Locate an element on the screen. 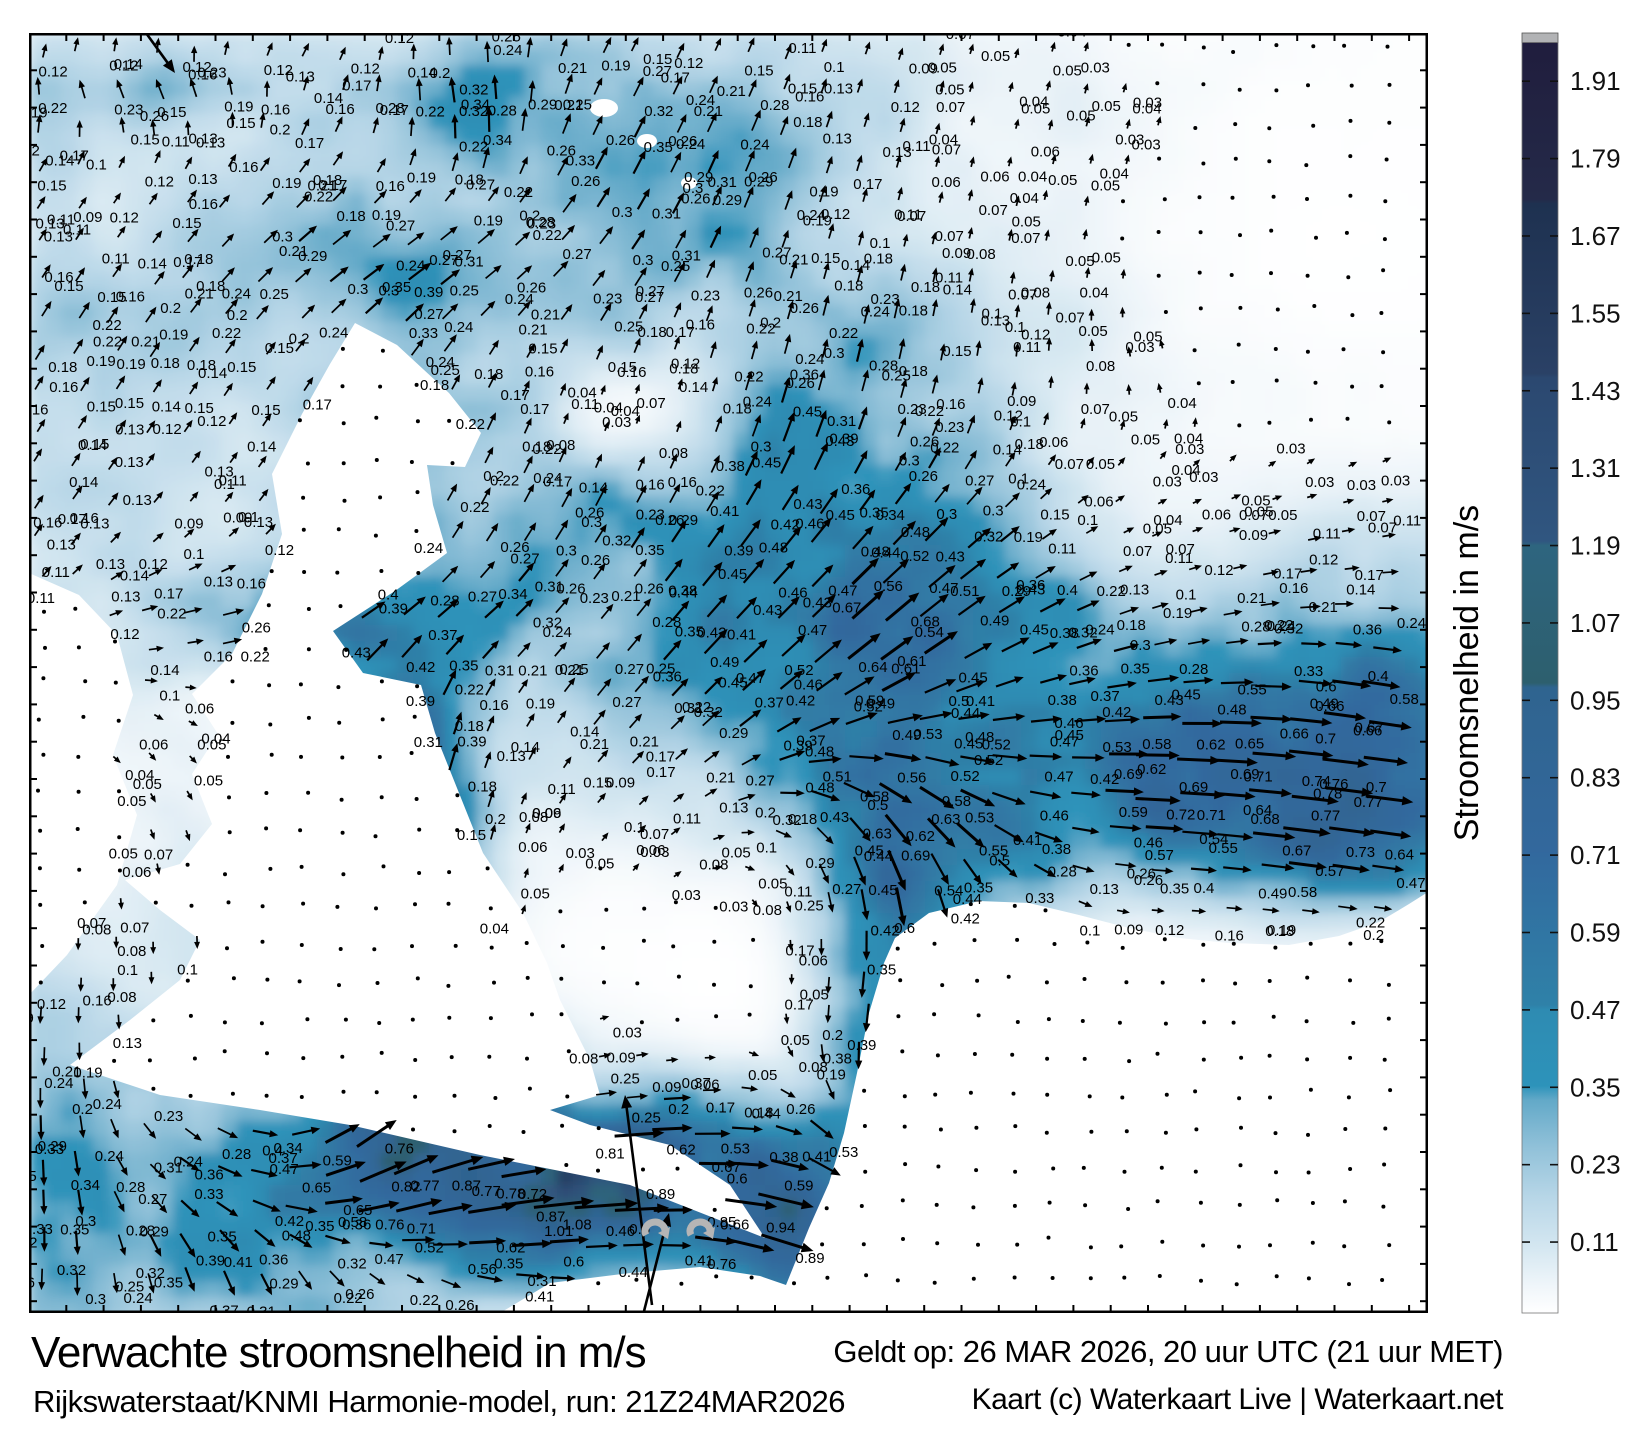 This screenshot has height=1450, width=1650. colorbar-tick-label: 0.23 is located at coordinates (1595, 1165).